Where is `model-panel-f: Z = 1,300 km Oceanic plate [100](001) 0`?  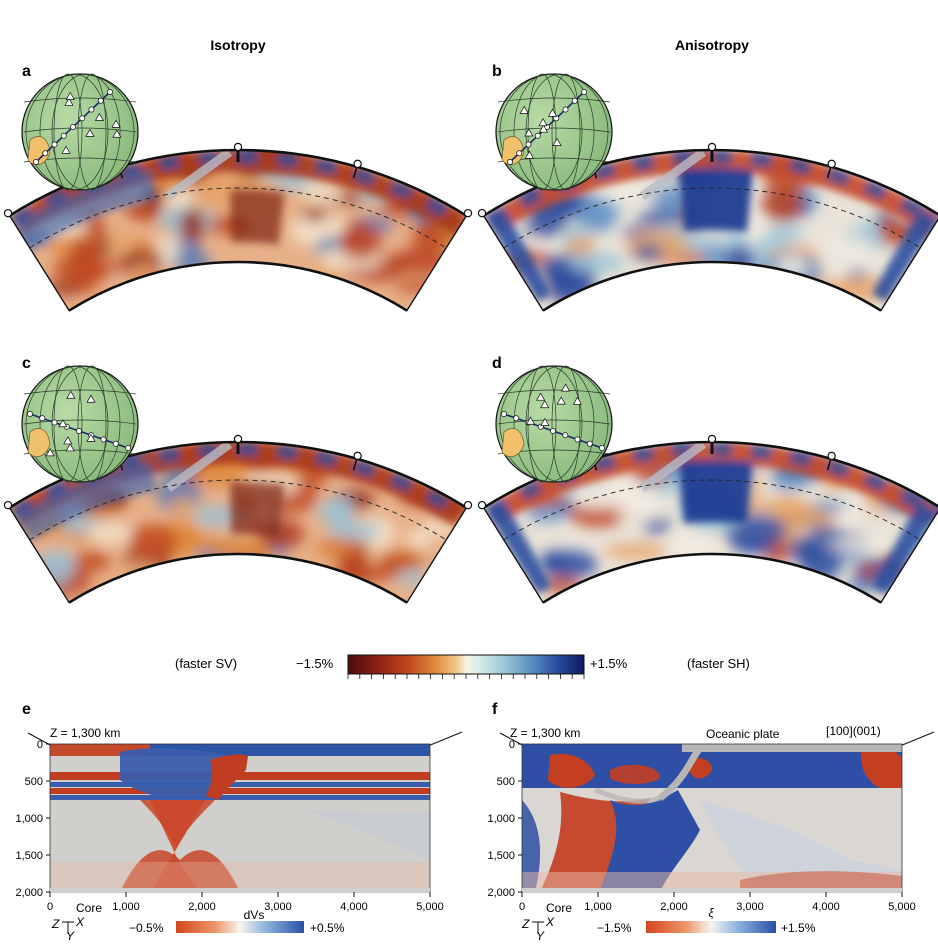
model-panel-f: Z = 1,300 km Oceanic plate [100](001) 0 is located at coordinates (711, 833).